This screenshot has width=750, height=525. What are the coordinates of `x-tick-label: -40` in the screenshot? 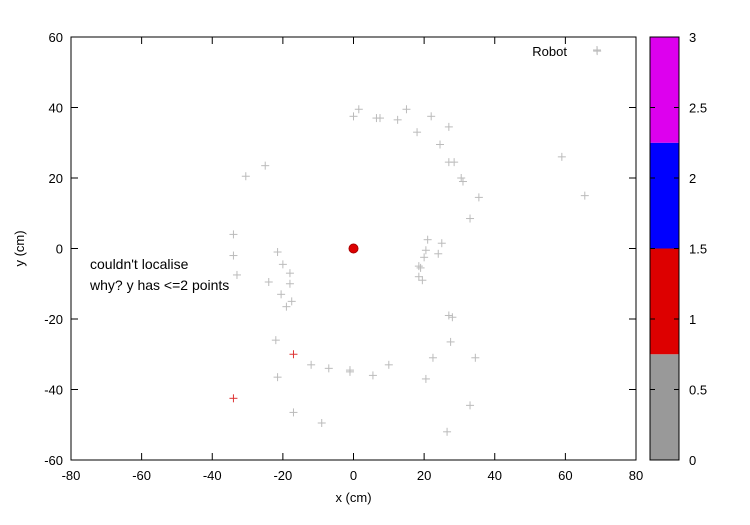 It's located at (212, 475).